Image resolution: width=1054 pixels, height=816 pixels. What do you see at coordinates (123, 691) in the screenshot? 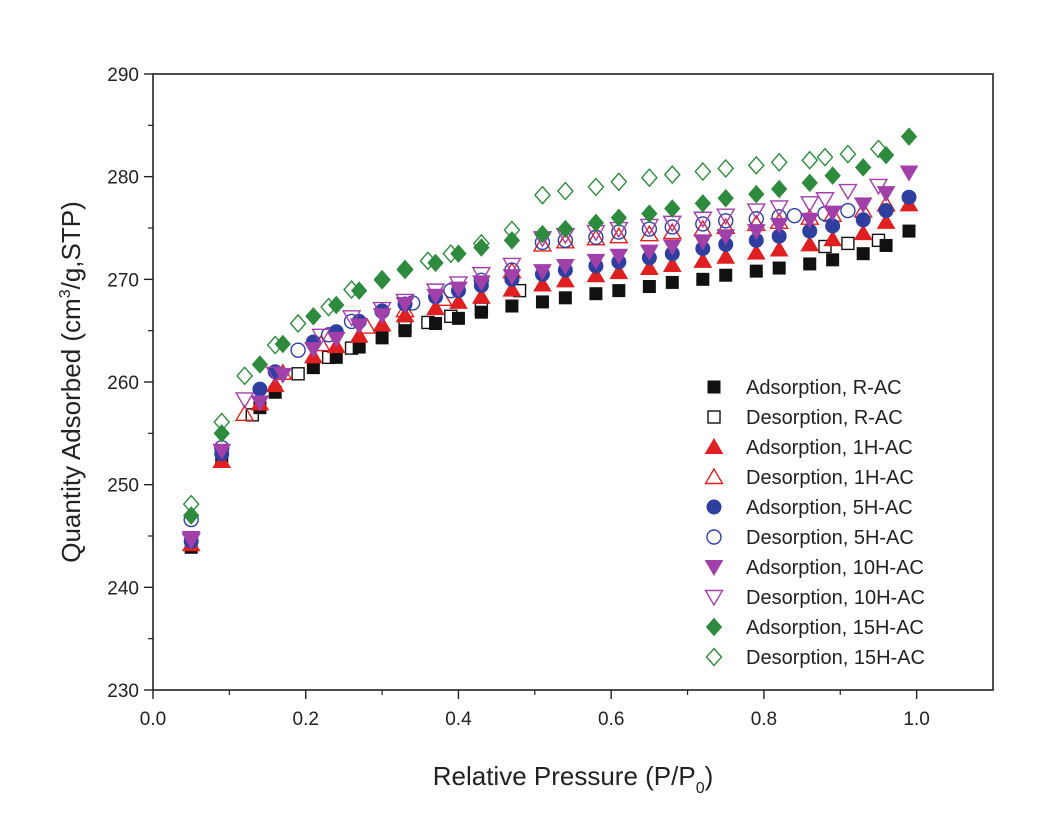
I see `y-tick-label: 230` at bounding box center [123, 691].